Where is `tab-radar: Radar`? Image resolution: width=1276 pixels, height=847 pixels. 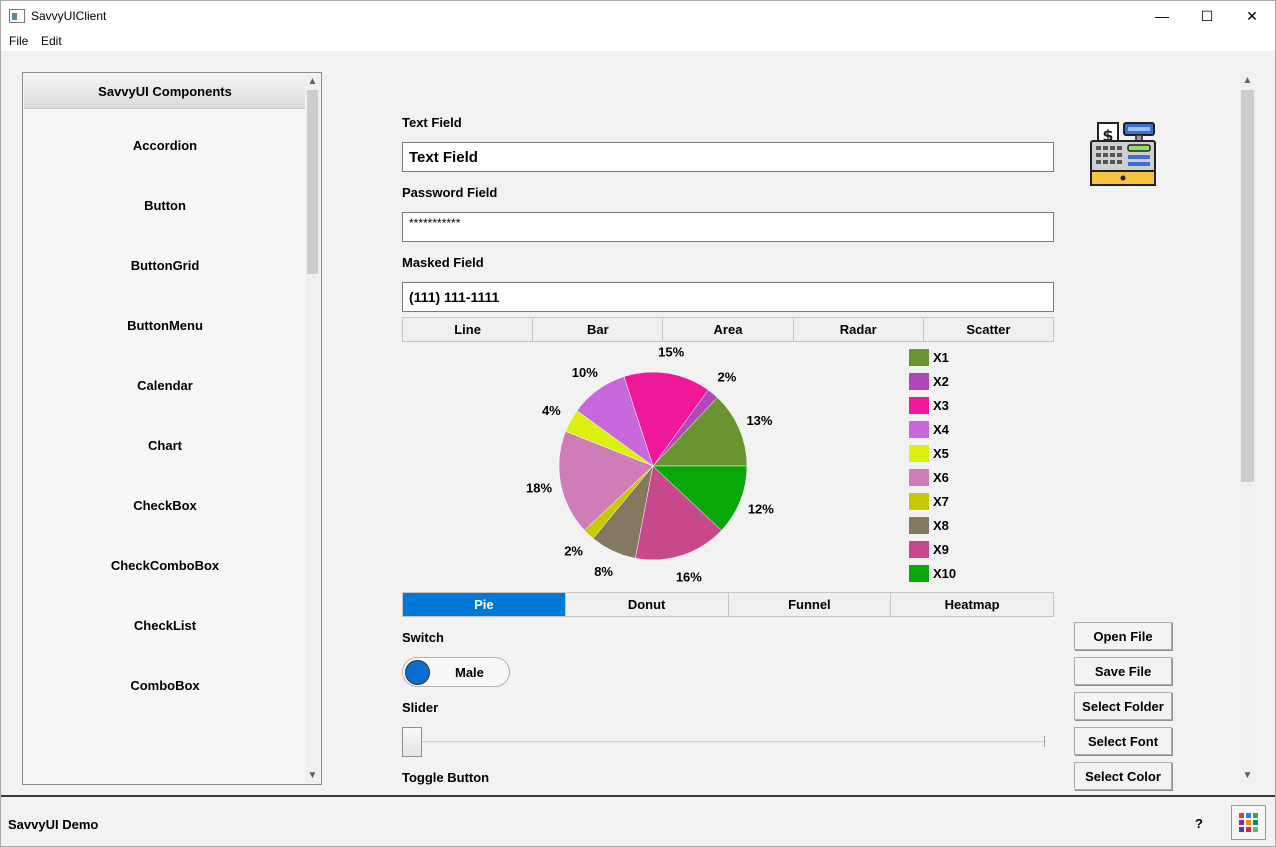 tab-radar: Radar is located at coordinates (859, 329).